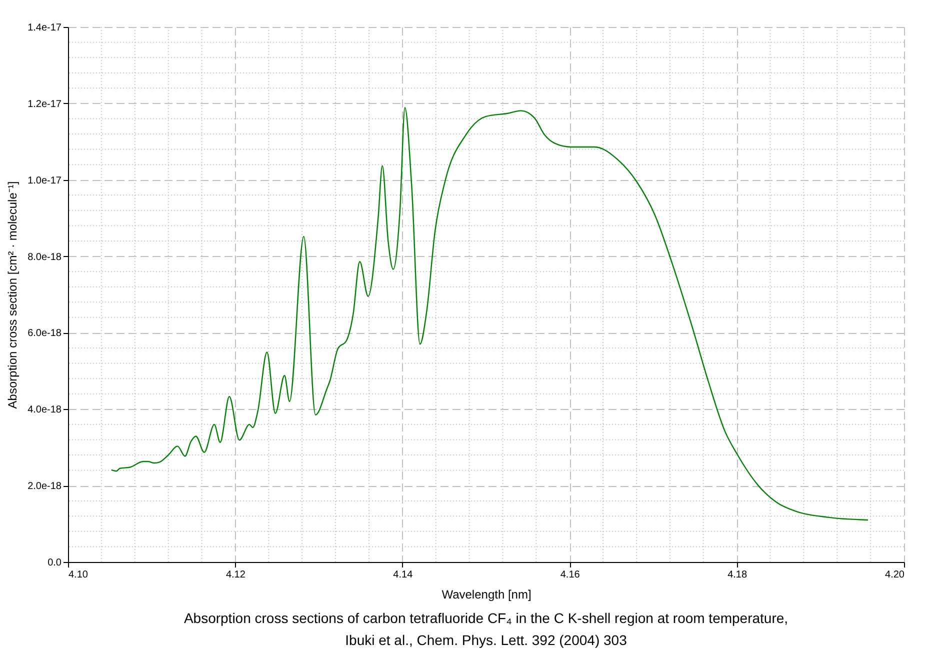 This screenshot has height=665, width=939. I want to click on text: Ibuki et al., Chem. Phys. Lett. 392 (2004) 303, so click(486, 640).